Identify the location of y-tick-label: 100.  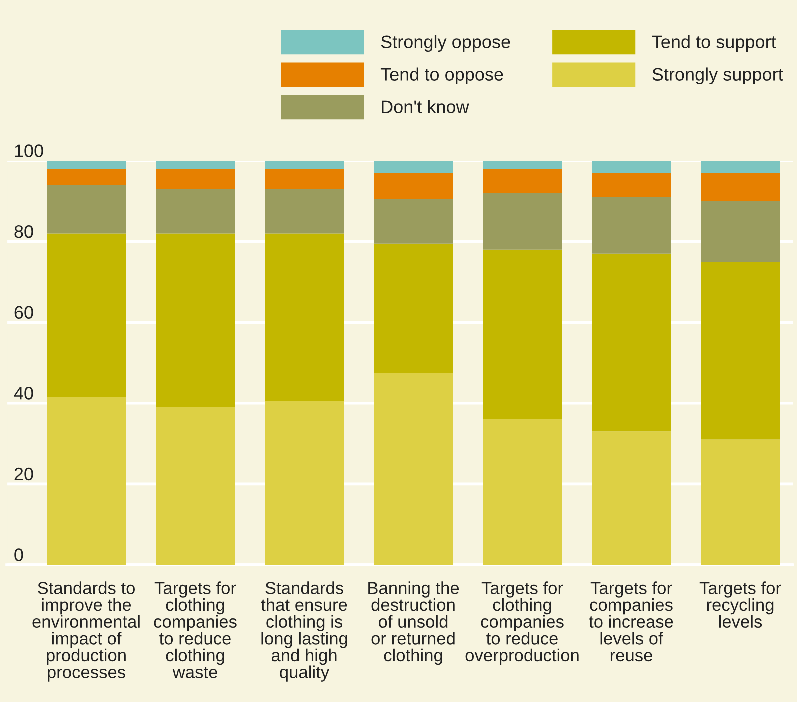
(29, 151).